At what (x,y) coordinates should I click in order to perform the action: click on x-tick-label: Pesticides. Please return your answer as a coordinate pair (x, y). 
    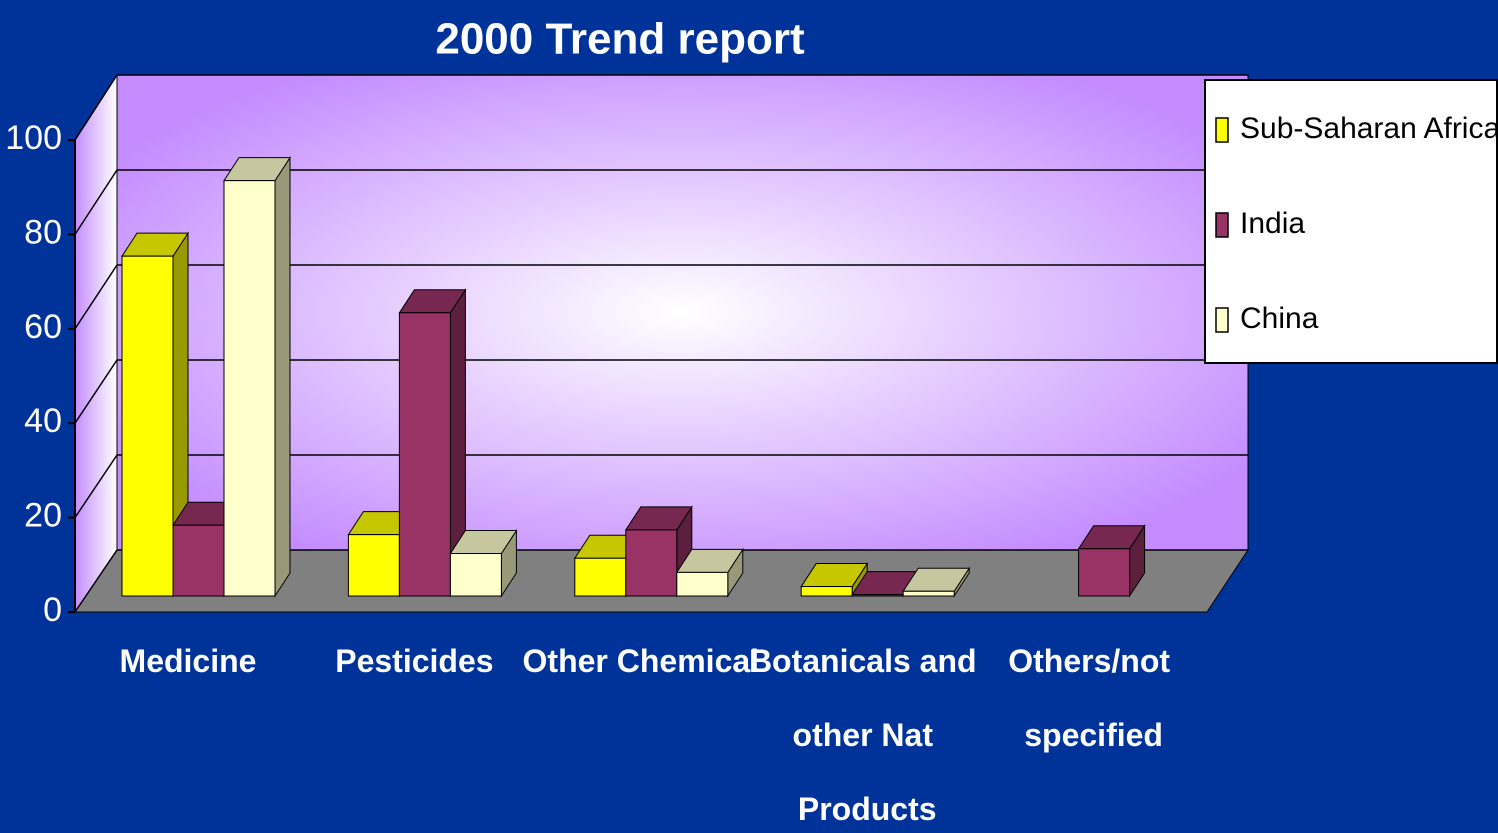
    Looking at the image, I should click on (414, 661).